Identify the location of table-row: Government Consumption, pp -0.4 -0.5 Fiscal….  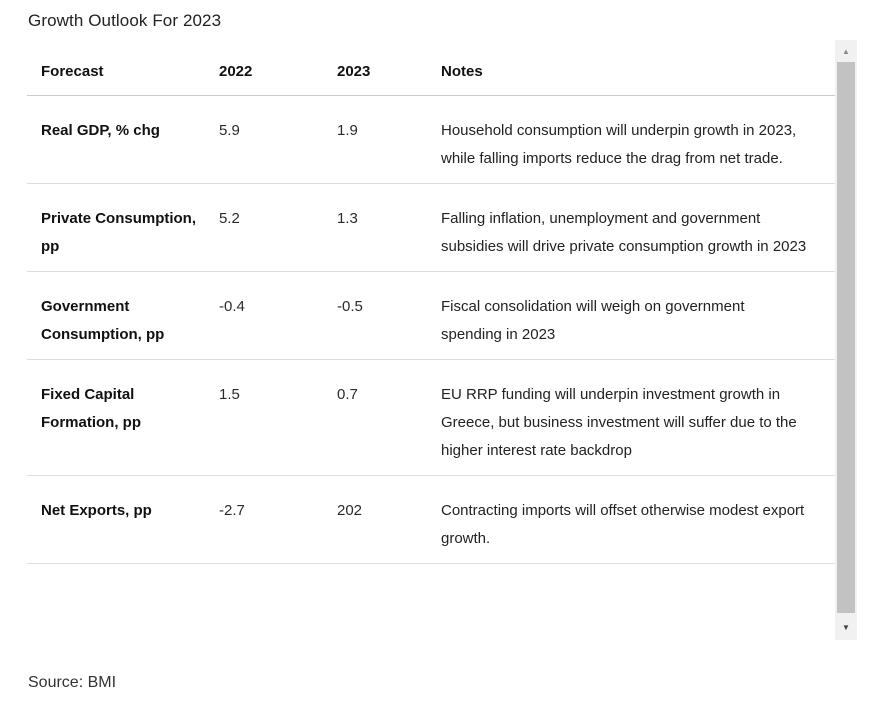
(431, 316).